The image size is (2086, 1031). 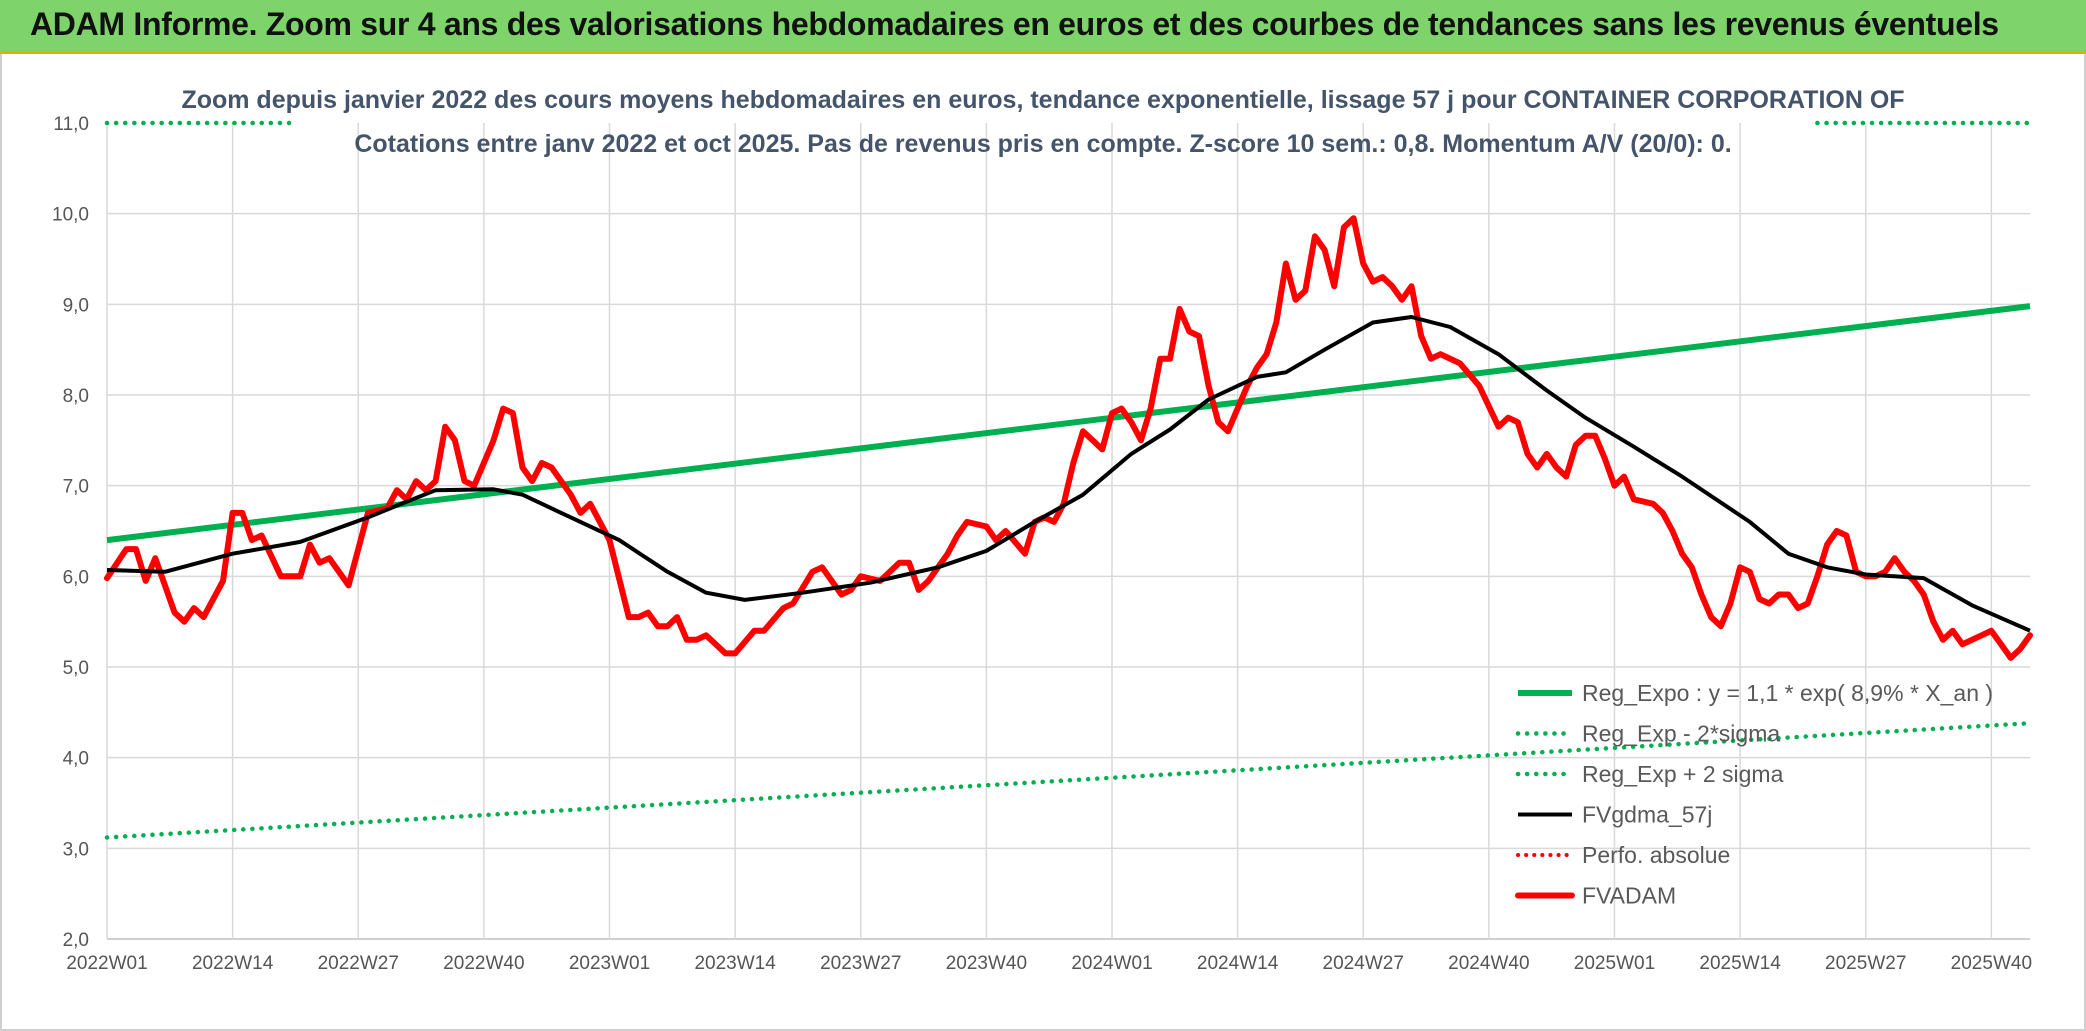 I want to click on series-reg-exp-2-sigma, so click(x=1068, y=780).